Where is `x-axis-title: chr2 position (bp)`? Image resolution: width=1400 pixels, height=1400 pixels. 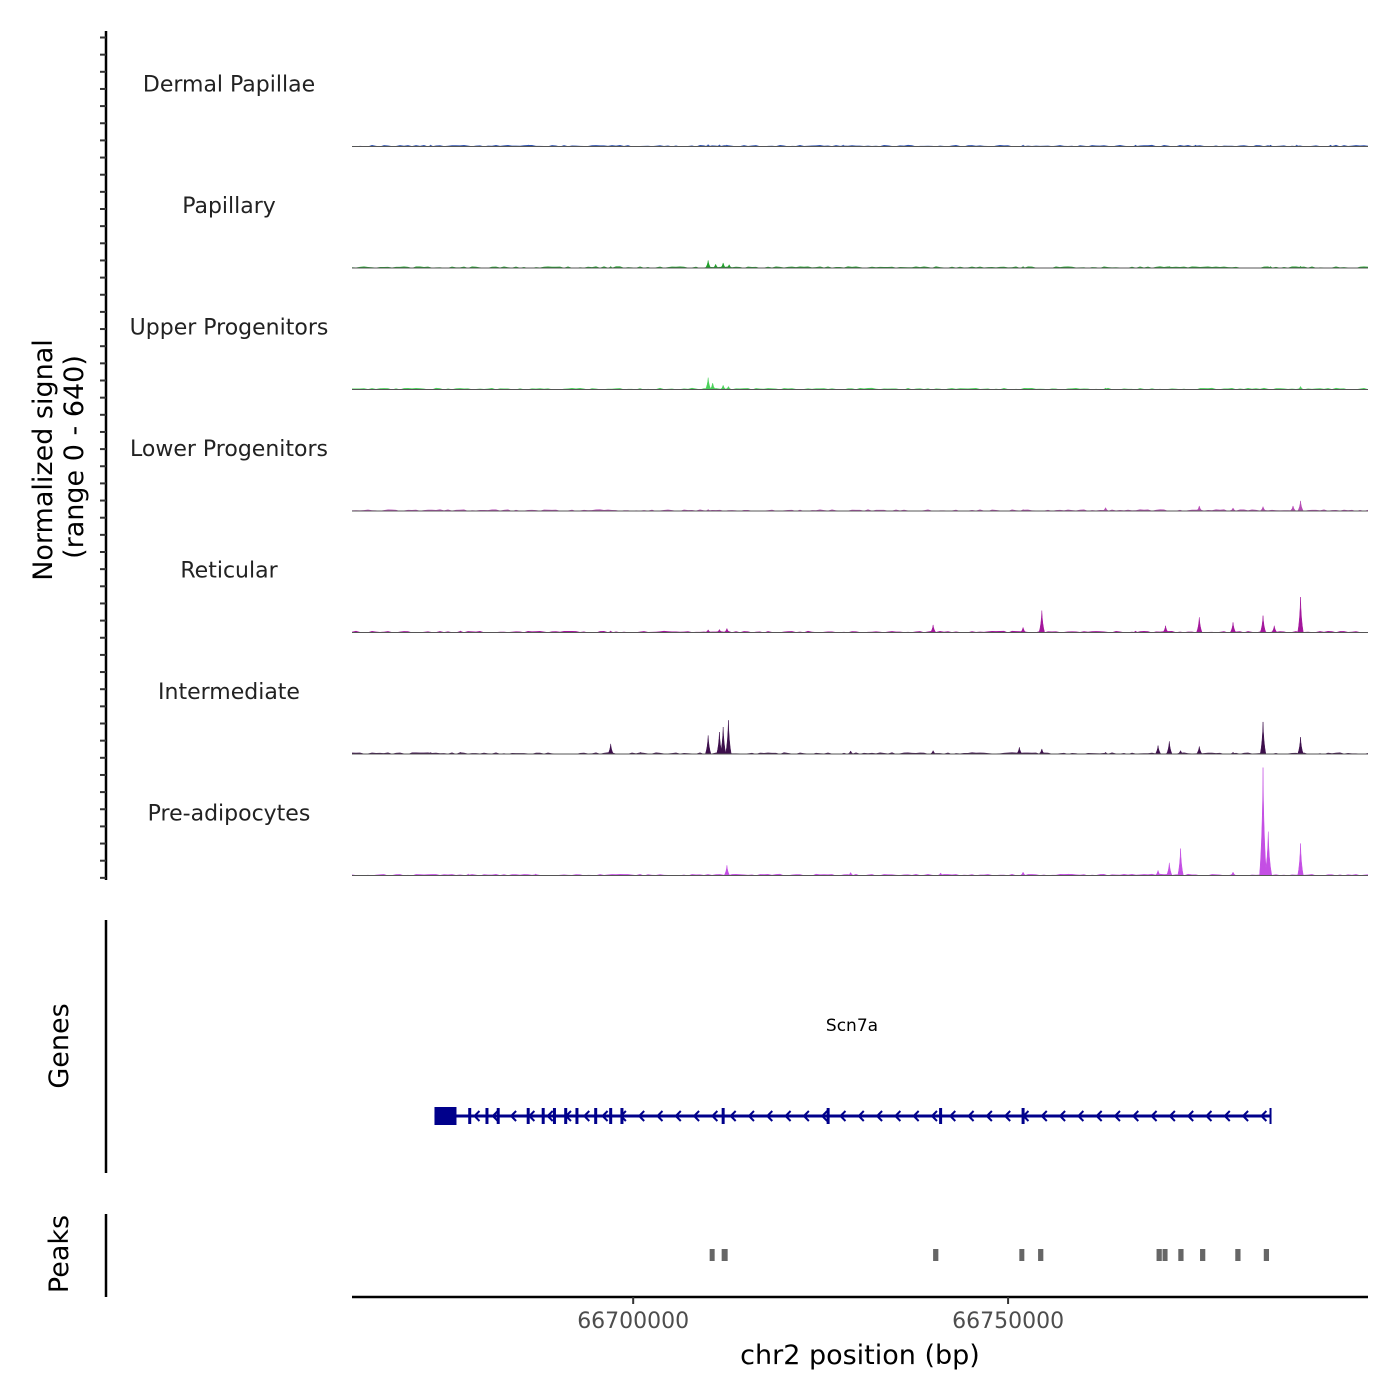 x-axis-title: chr2 position (bp) is located at coordinates (860, 1355).